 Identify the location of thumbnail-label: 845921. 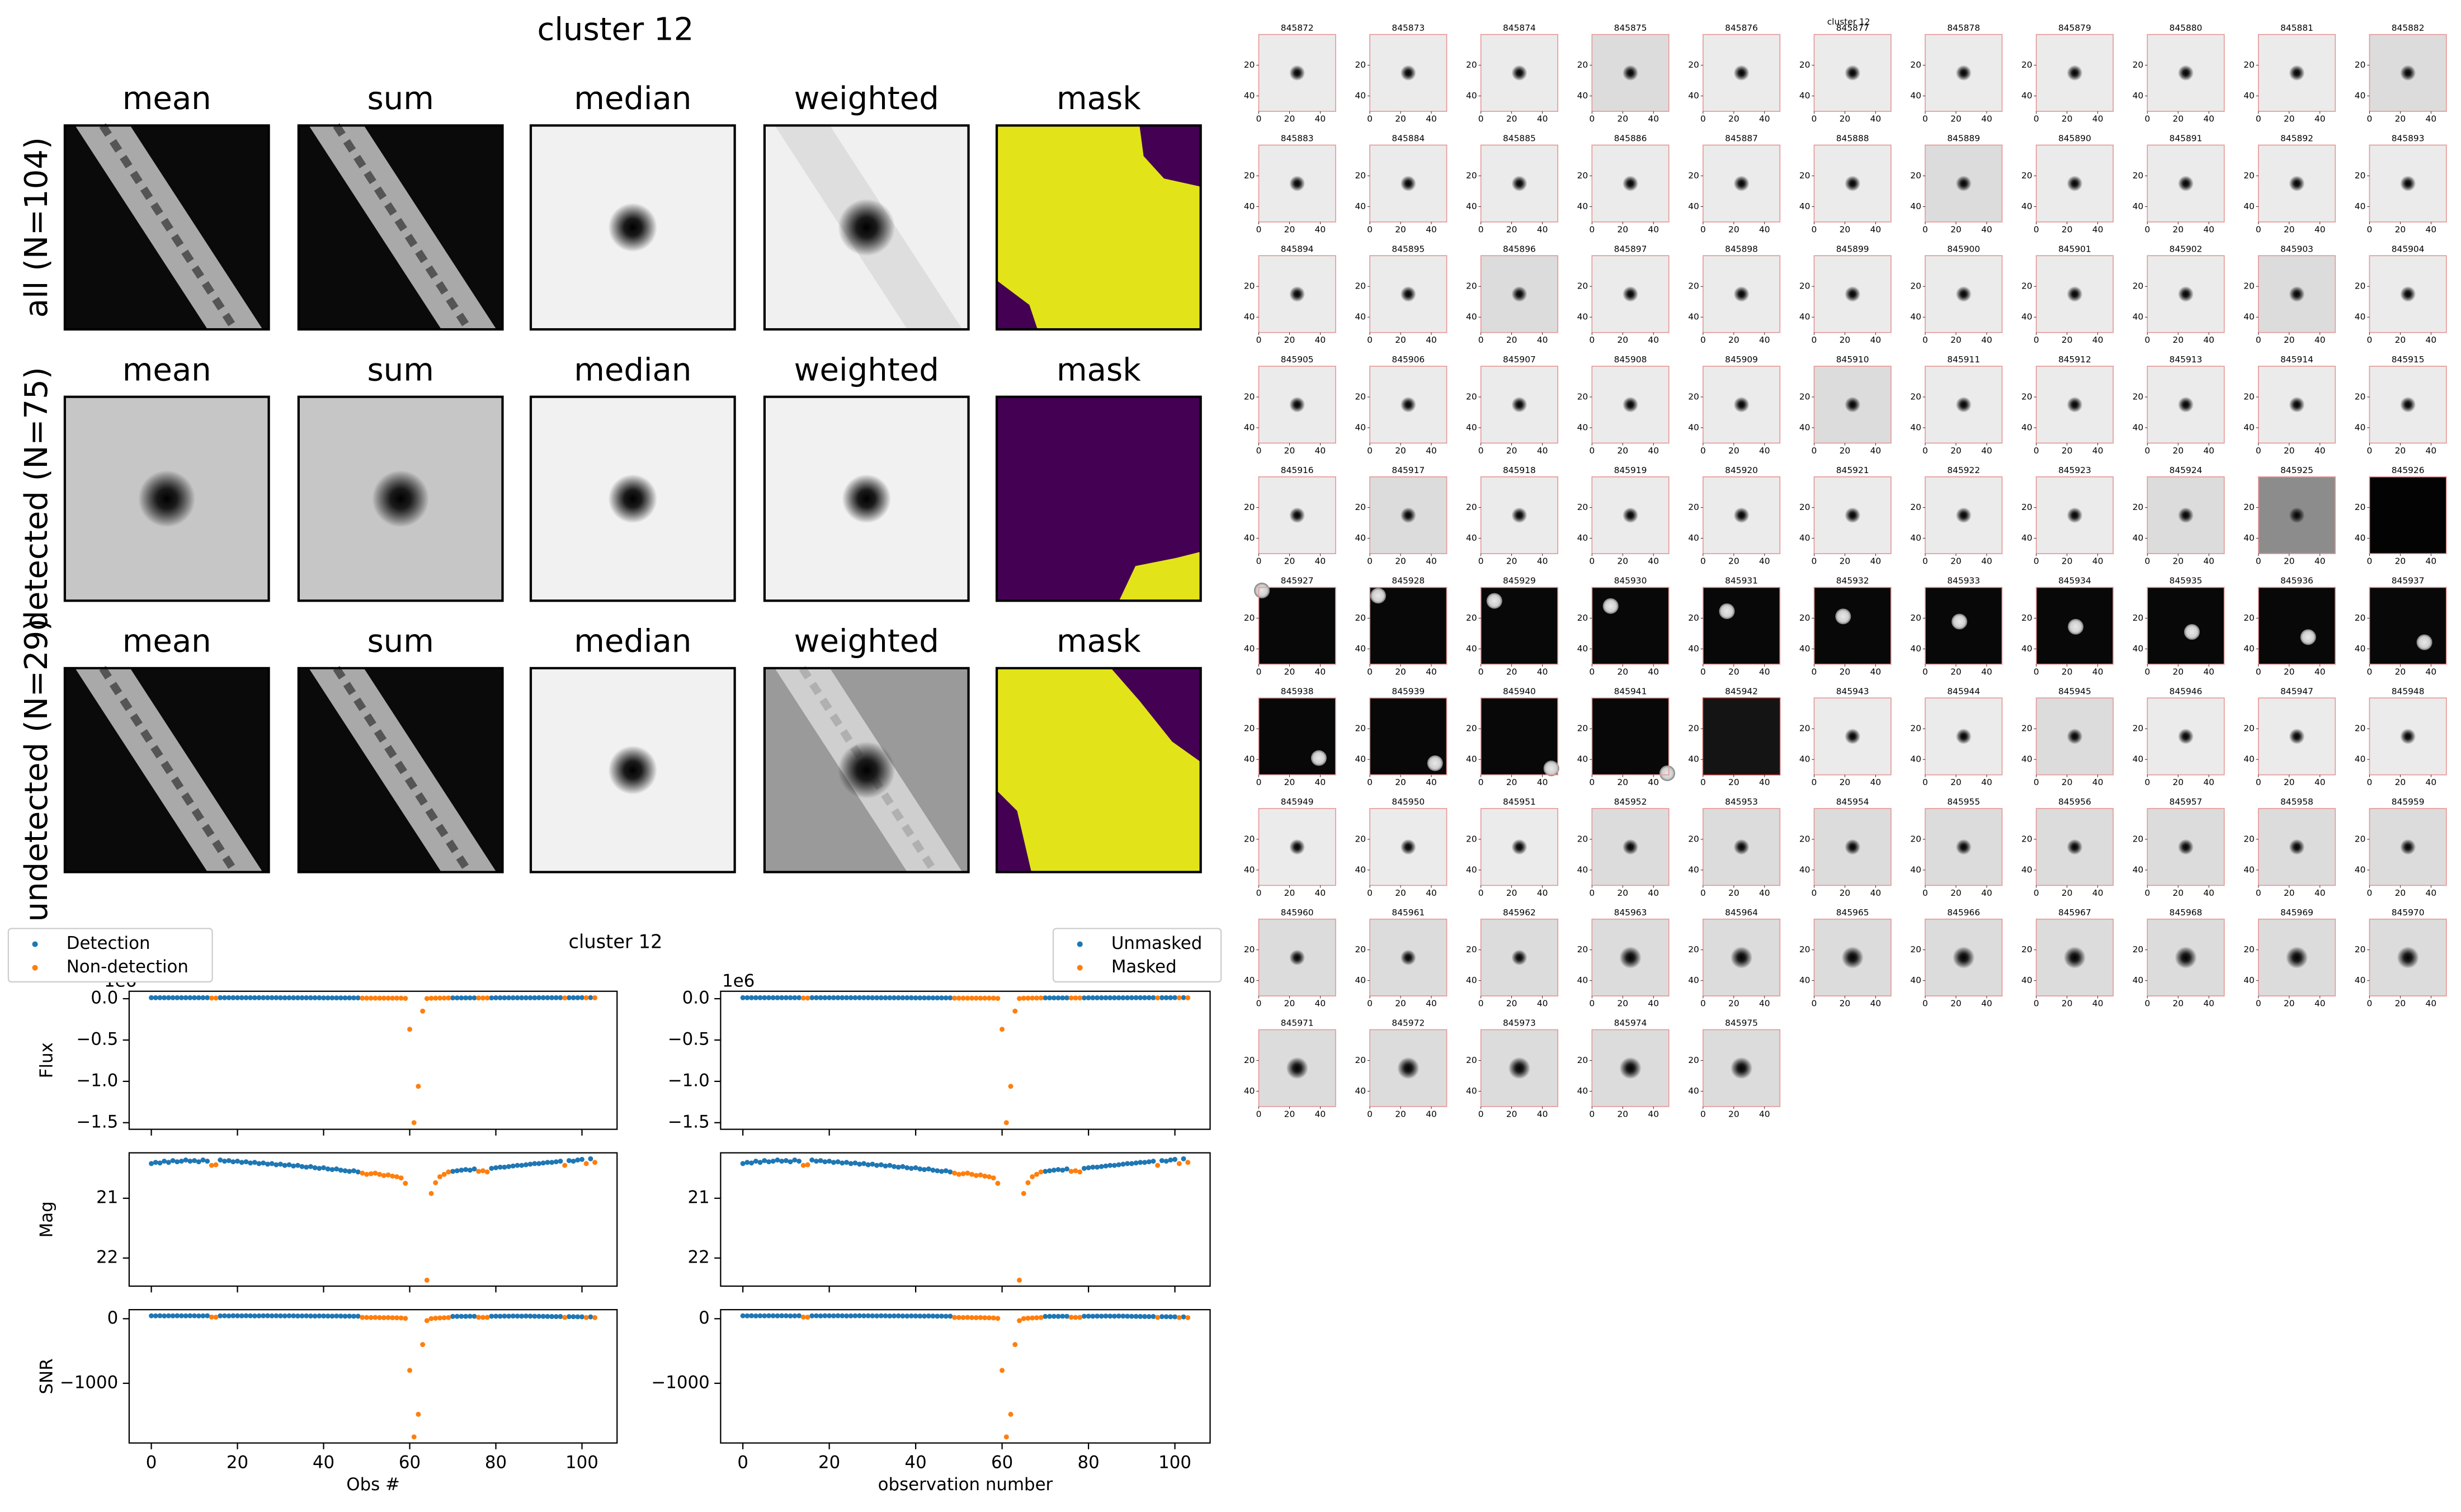
(1852, 470).